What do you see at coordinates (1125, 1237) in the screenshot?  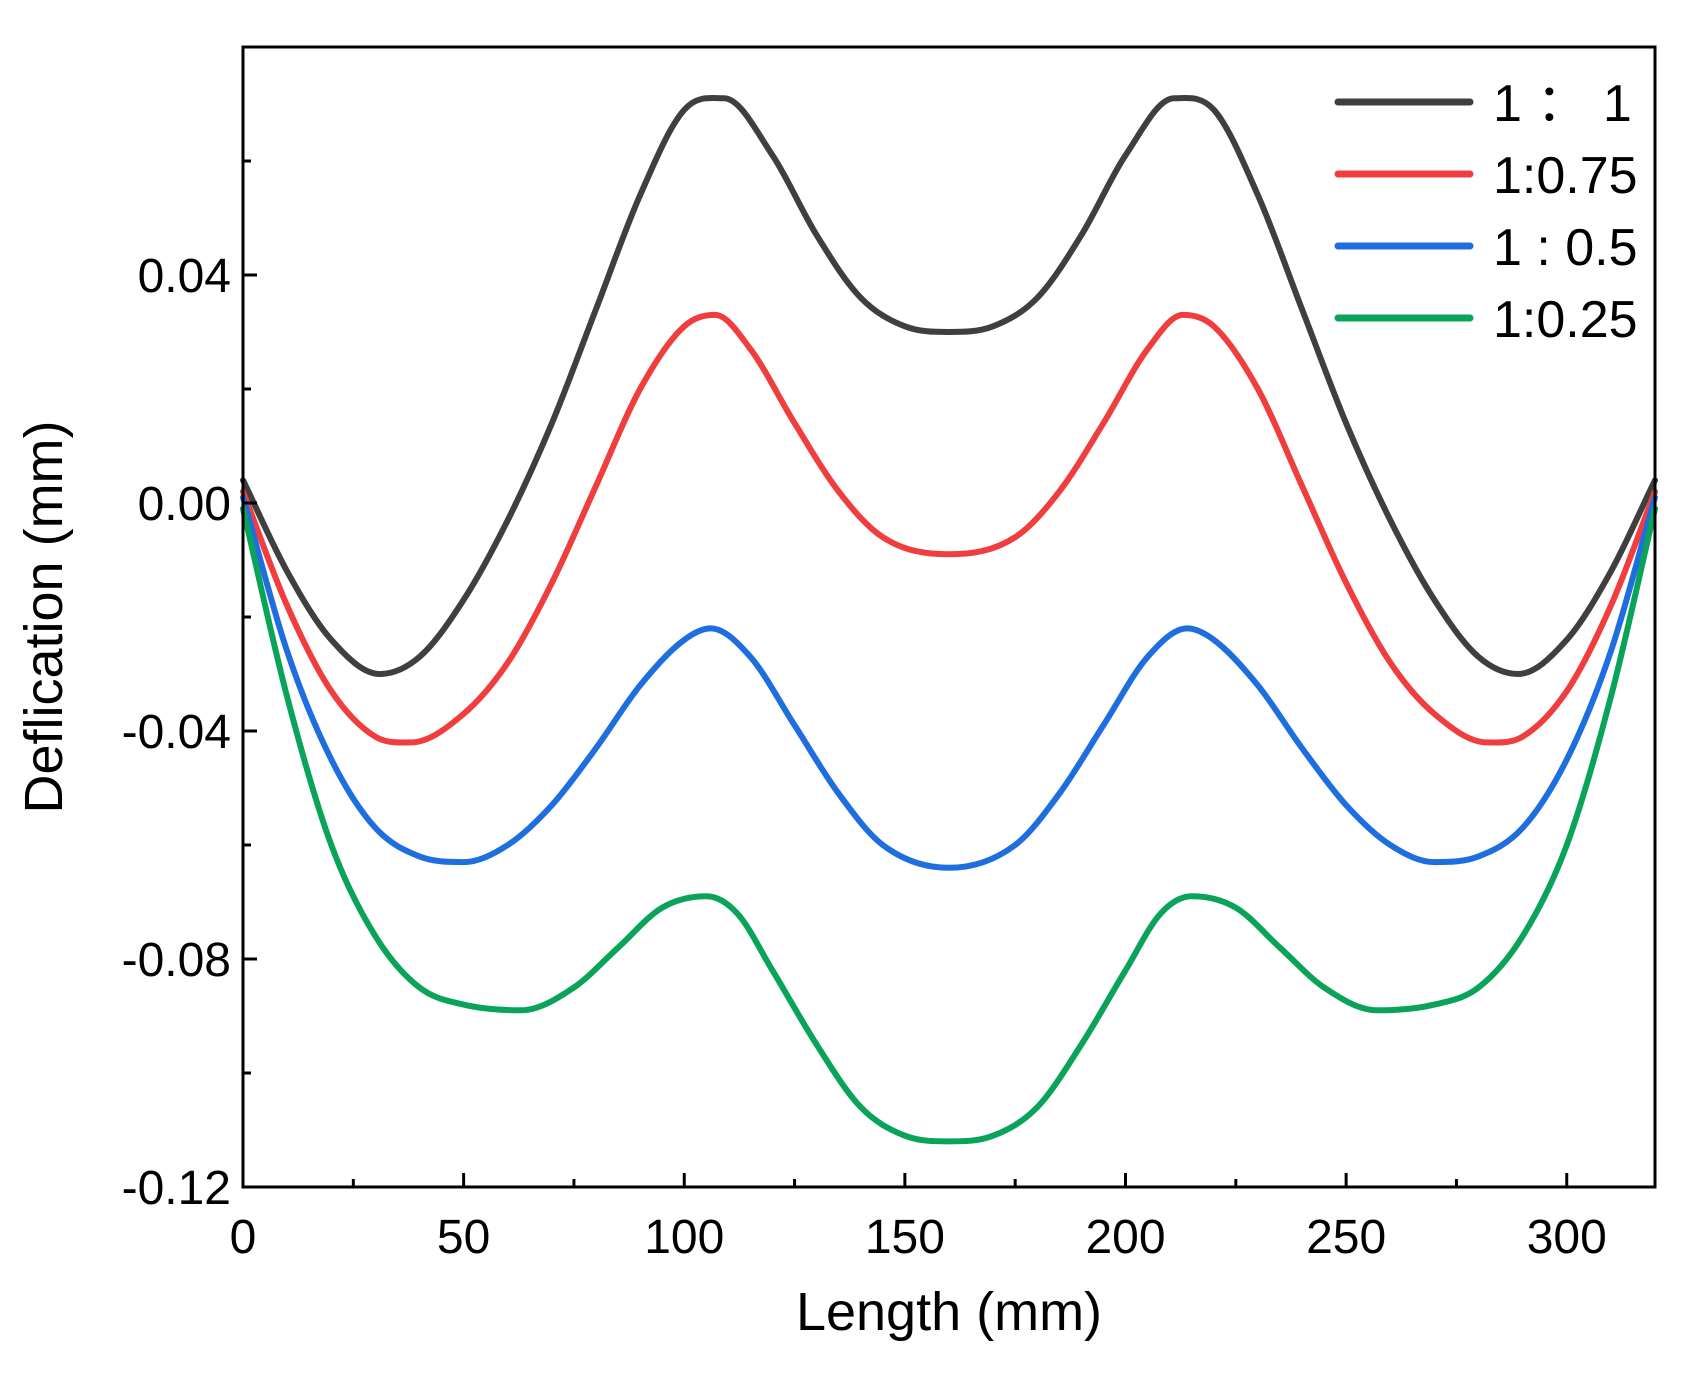 I see `x-tick-label: 200` at bounding box center [1125, 1237].